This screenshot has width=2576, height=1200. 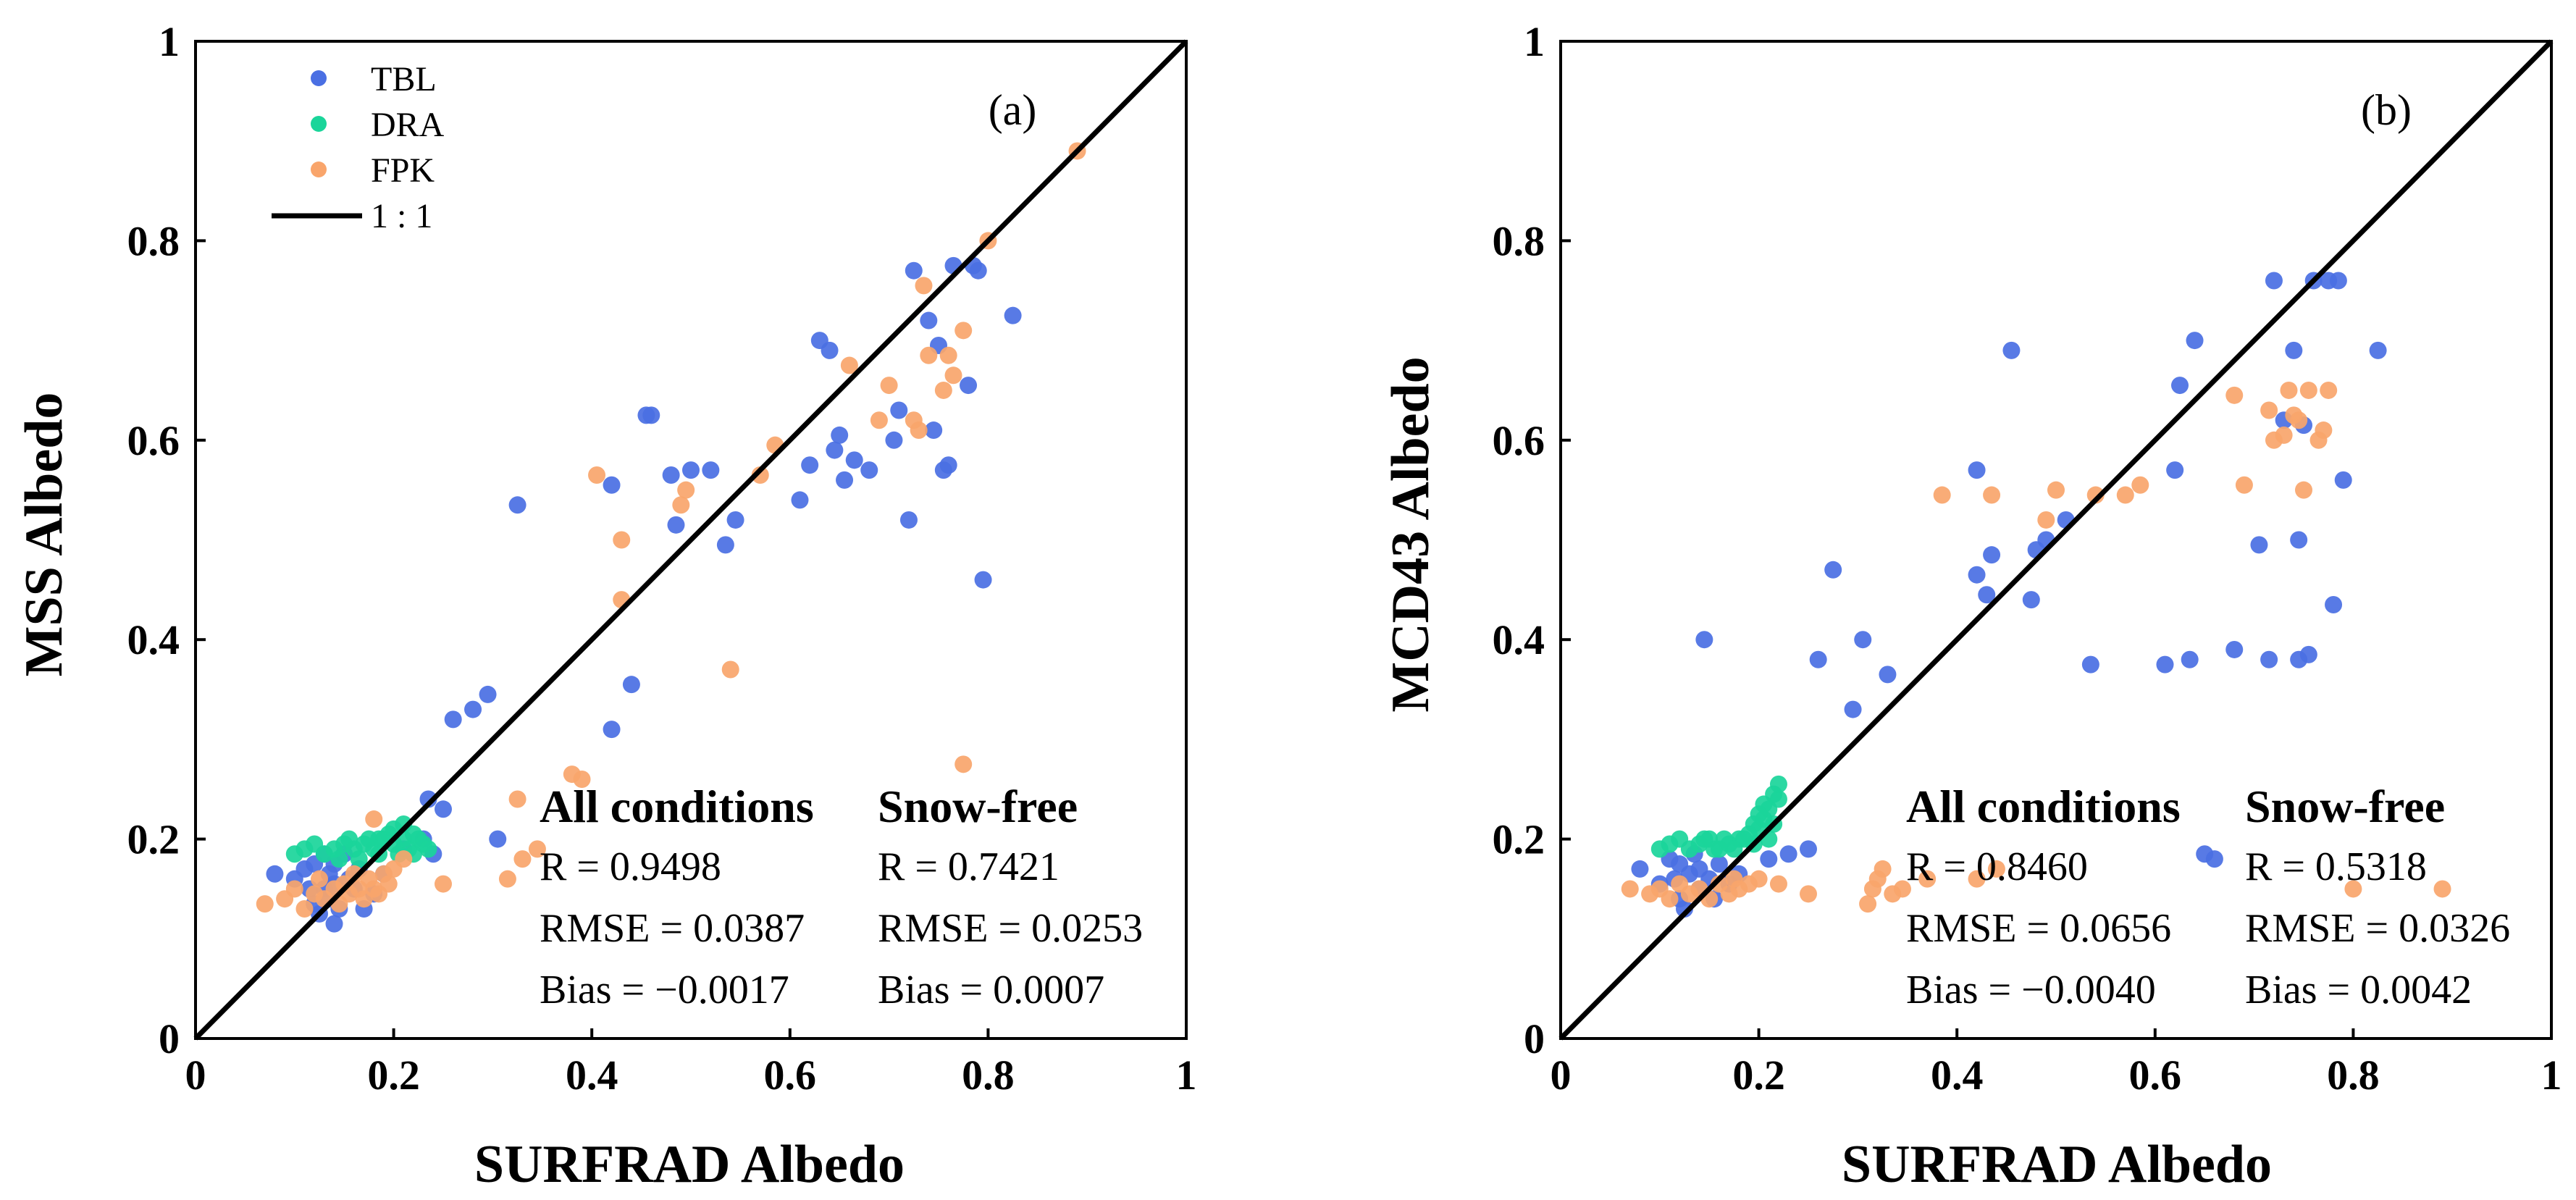 What do you see at coordinates (153, 240) in the screenshot?
I see `panel-a-y-tick-label: 0.8` at bounding box center [153, 240].